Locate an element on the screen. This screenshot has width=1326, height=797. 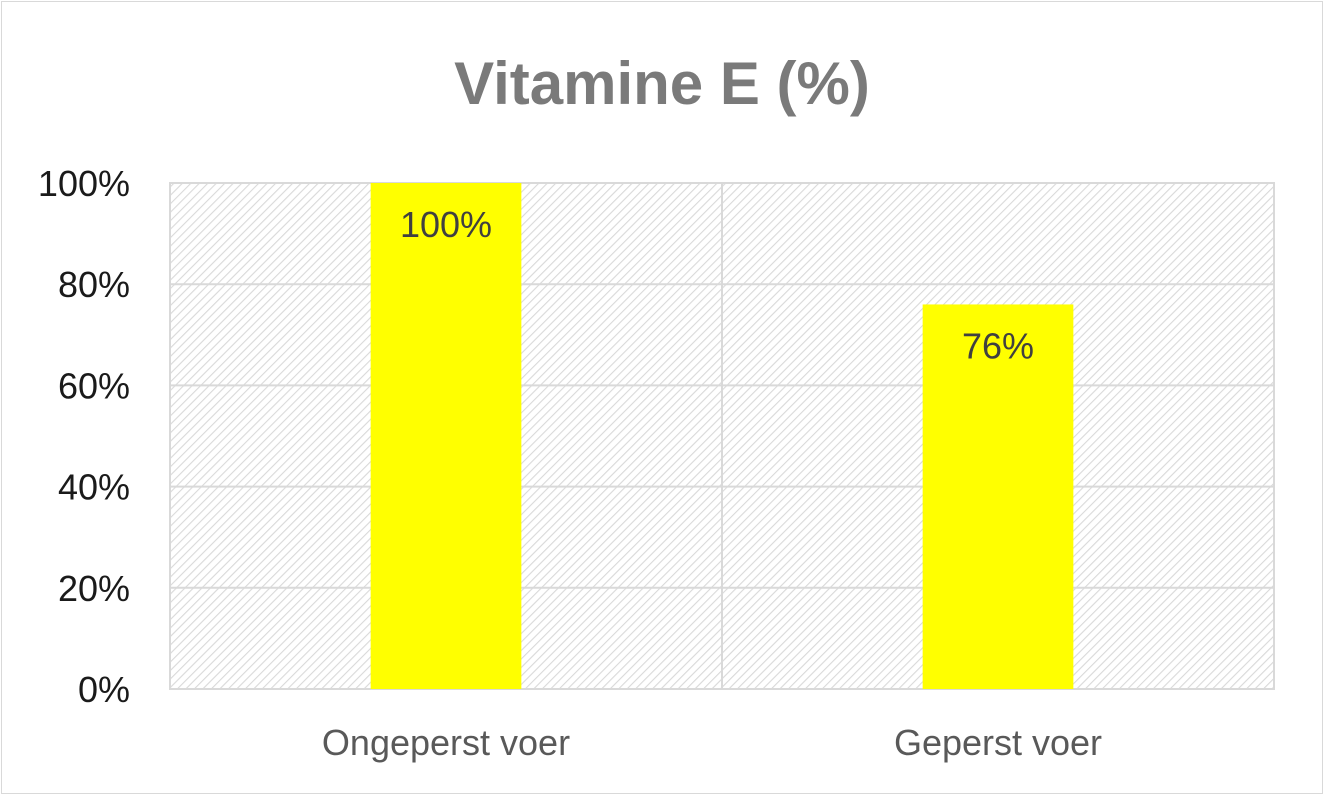
y-tick-label: 60% is located at coordinates (94, 385).